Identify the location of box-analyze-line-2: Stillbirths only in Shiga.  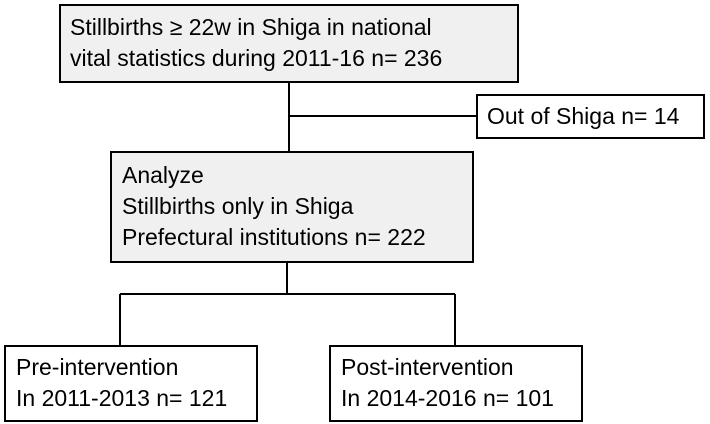
(238, 206).